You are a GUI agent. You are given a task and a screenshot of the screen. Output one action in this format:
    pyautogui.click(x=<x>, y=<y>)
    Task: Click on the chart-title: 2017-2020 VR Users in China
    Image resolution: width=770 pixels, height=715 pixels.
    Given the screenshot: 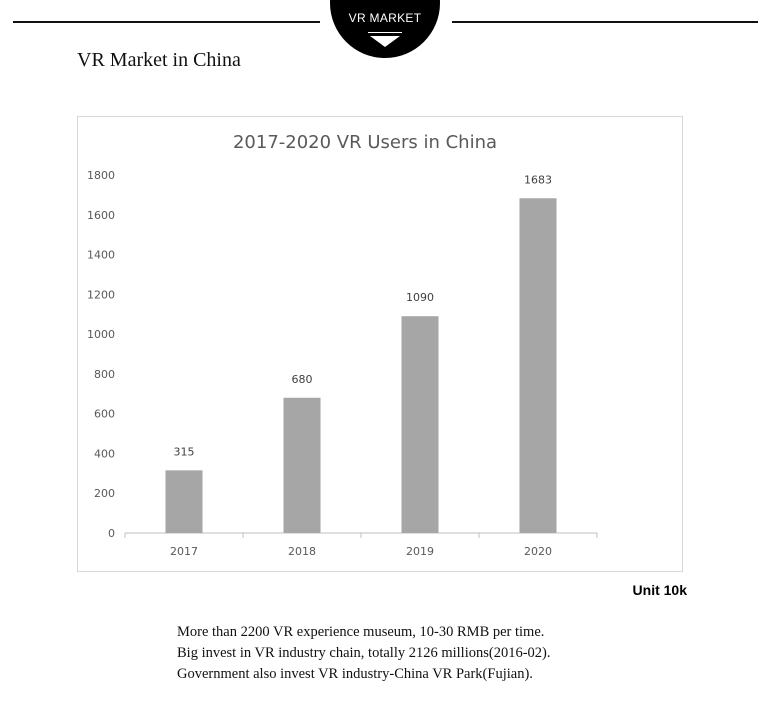 What is the action you would take?
    pyautogui.click(x=365, y=142)
    